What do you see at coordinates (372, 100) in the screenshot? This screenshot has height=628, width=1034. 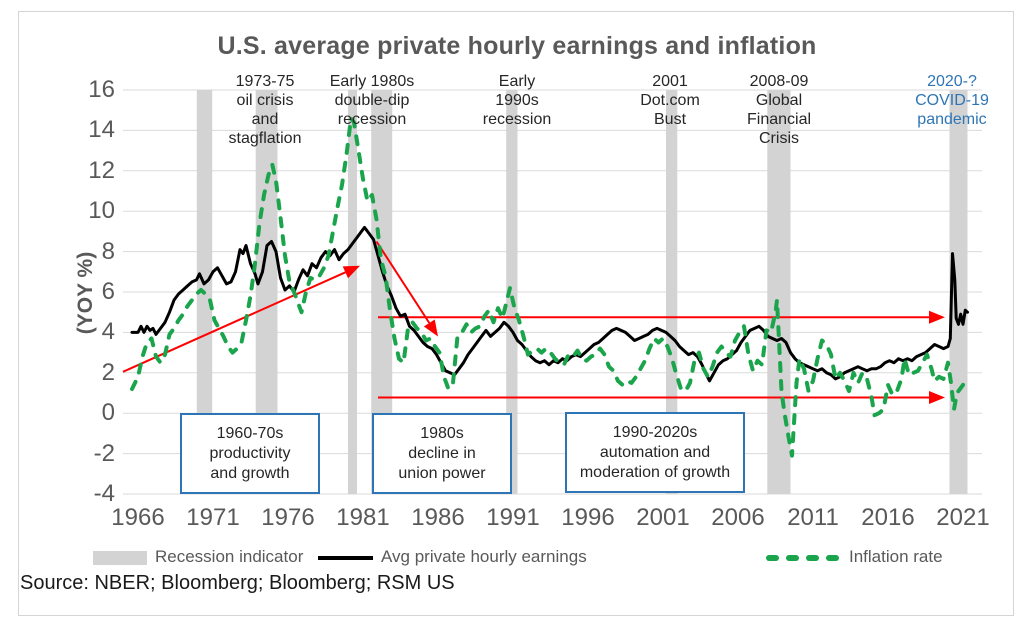 I see `event-annotation: Early 1980s double-dip recession` at bounding box center [372, 100].